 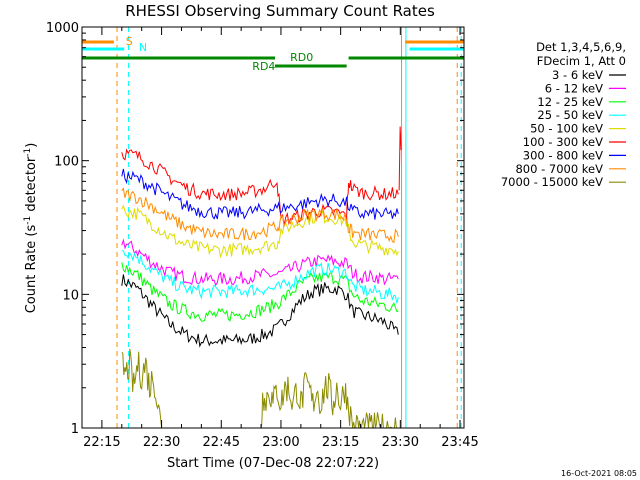 What do you see at coordinates (581, 47) in the screenshot?
I see `legend-header-line-1: Det 1,3,4,5,6,9,` at bounding box center [581, 47].